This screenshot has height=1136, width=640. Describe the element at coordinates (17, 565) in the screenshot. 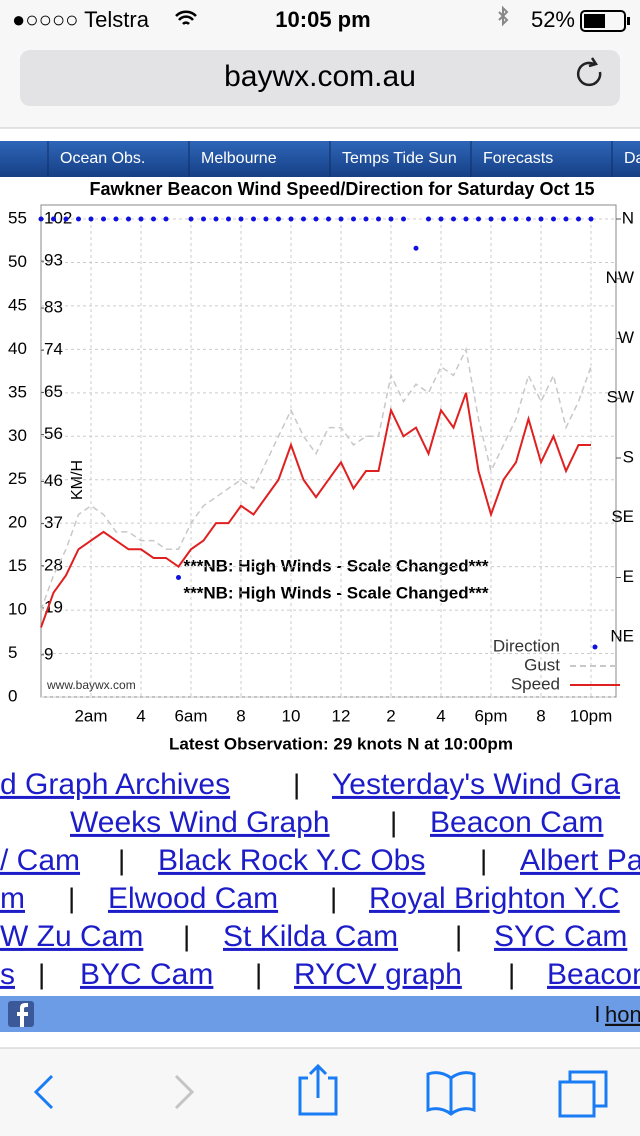

I see `y-tick-label: 15` at that location.